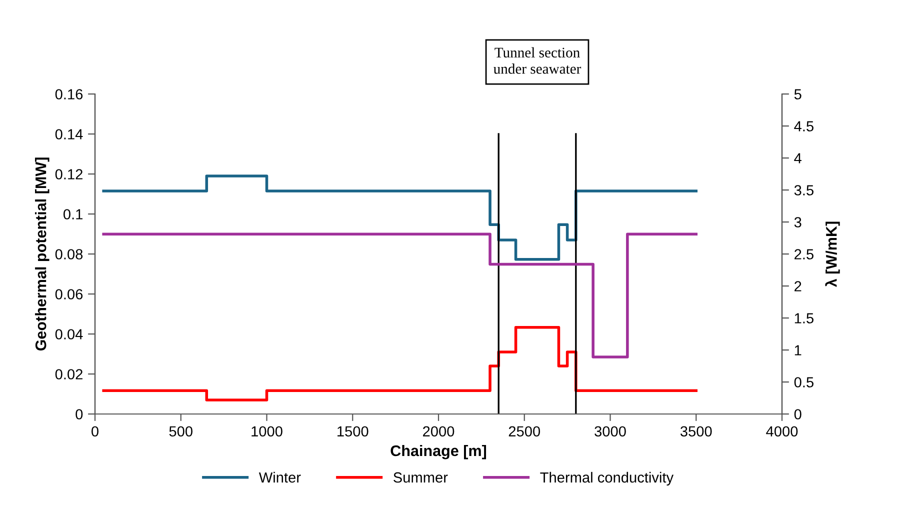  I want to click on y-tick-label: 0.08, so click(69, 254).